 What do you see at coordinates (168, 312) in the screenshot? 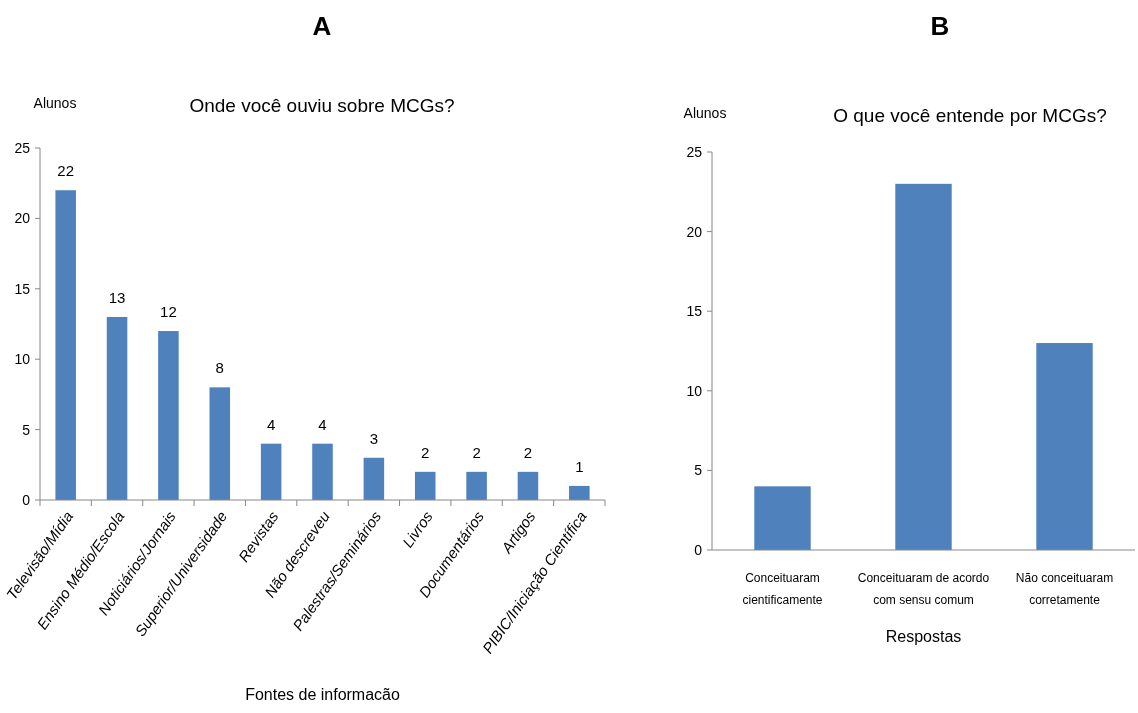
I see `data-label: 12` at bounding box center [168, 312].